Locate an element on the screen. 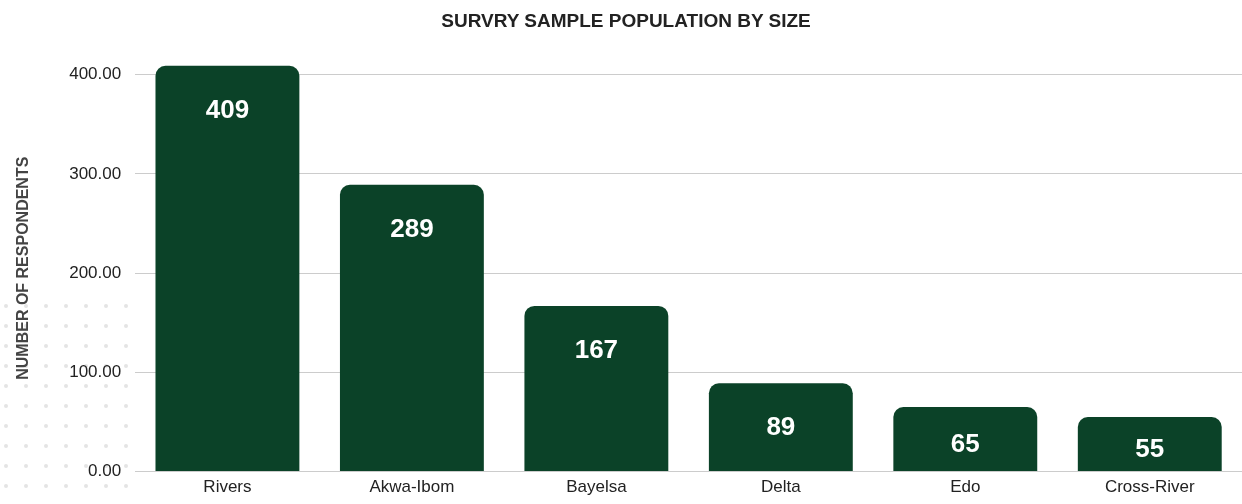 This screenshot has height=504, width=1242. data-label: 55 is located at coordinates (1150, 448).